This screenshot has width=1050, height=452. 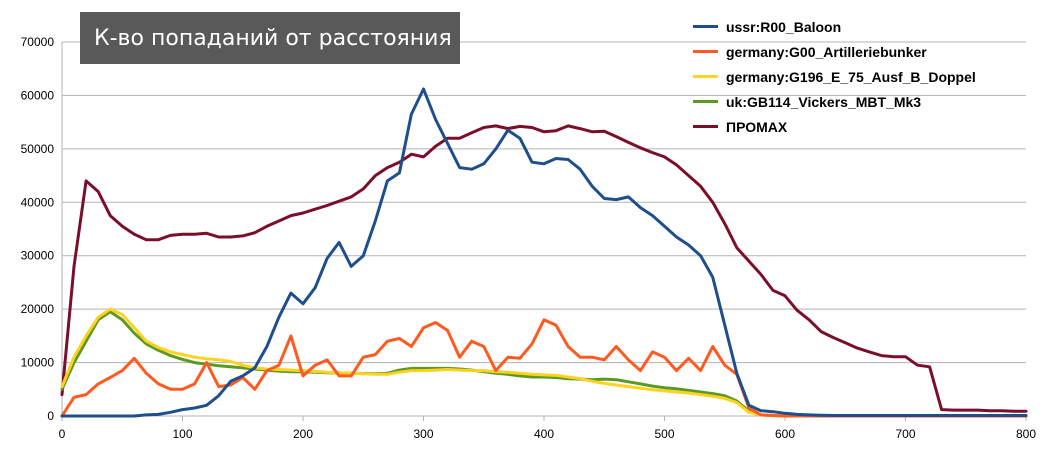 I want to click on y-tick-label: 10000, so click(x=38, y=363).